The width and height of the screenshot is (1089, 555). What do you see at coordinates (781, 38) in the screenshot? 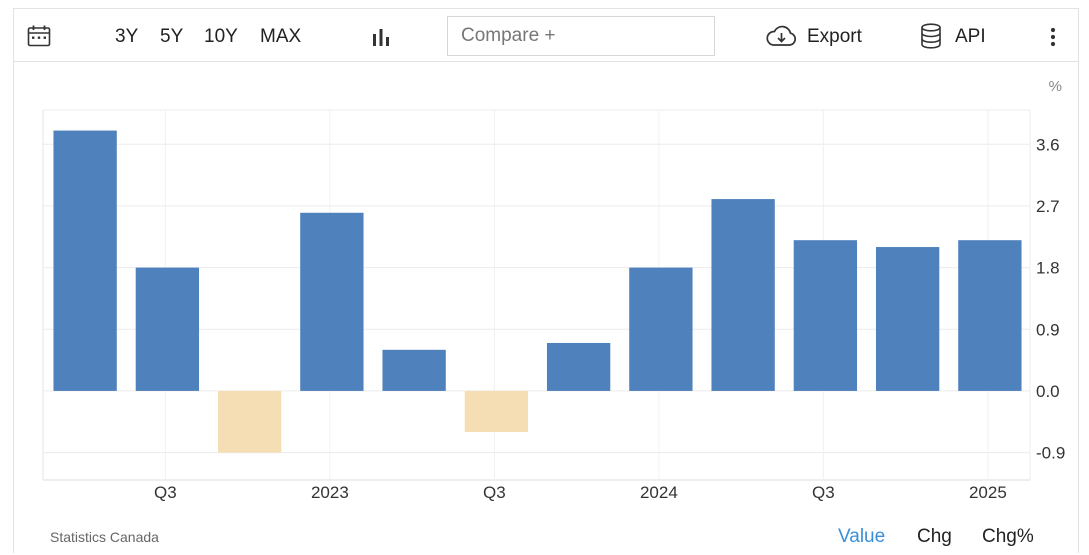
I see `cloud-download-icon` at bounding box center [781, 38].